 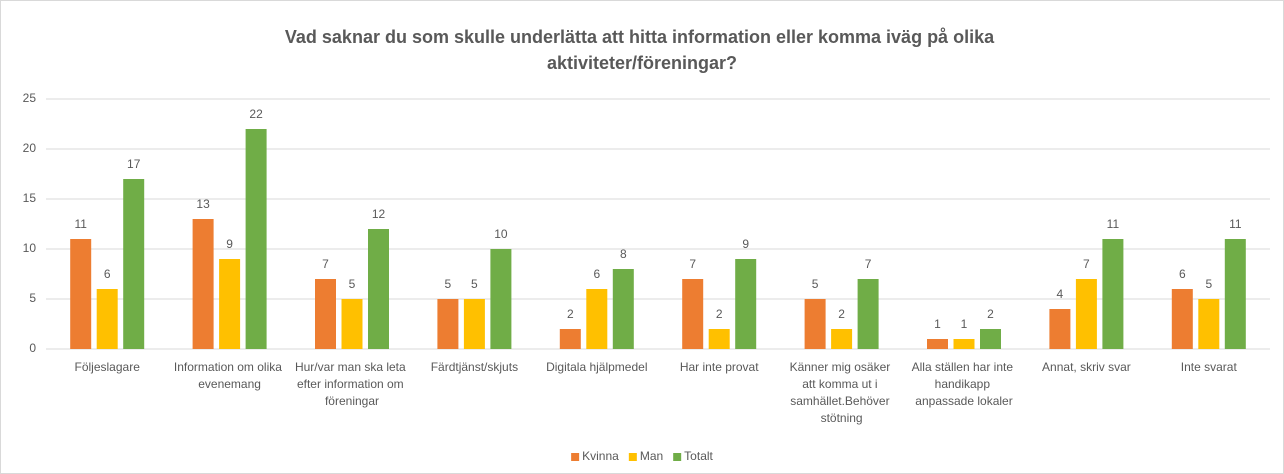 What do you see at coordinates (623, 254) in the screenshot?
I see `data-label: 8` at bounding box center [623, 254].